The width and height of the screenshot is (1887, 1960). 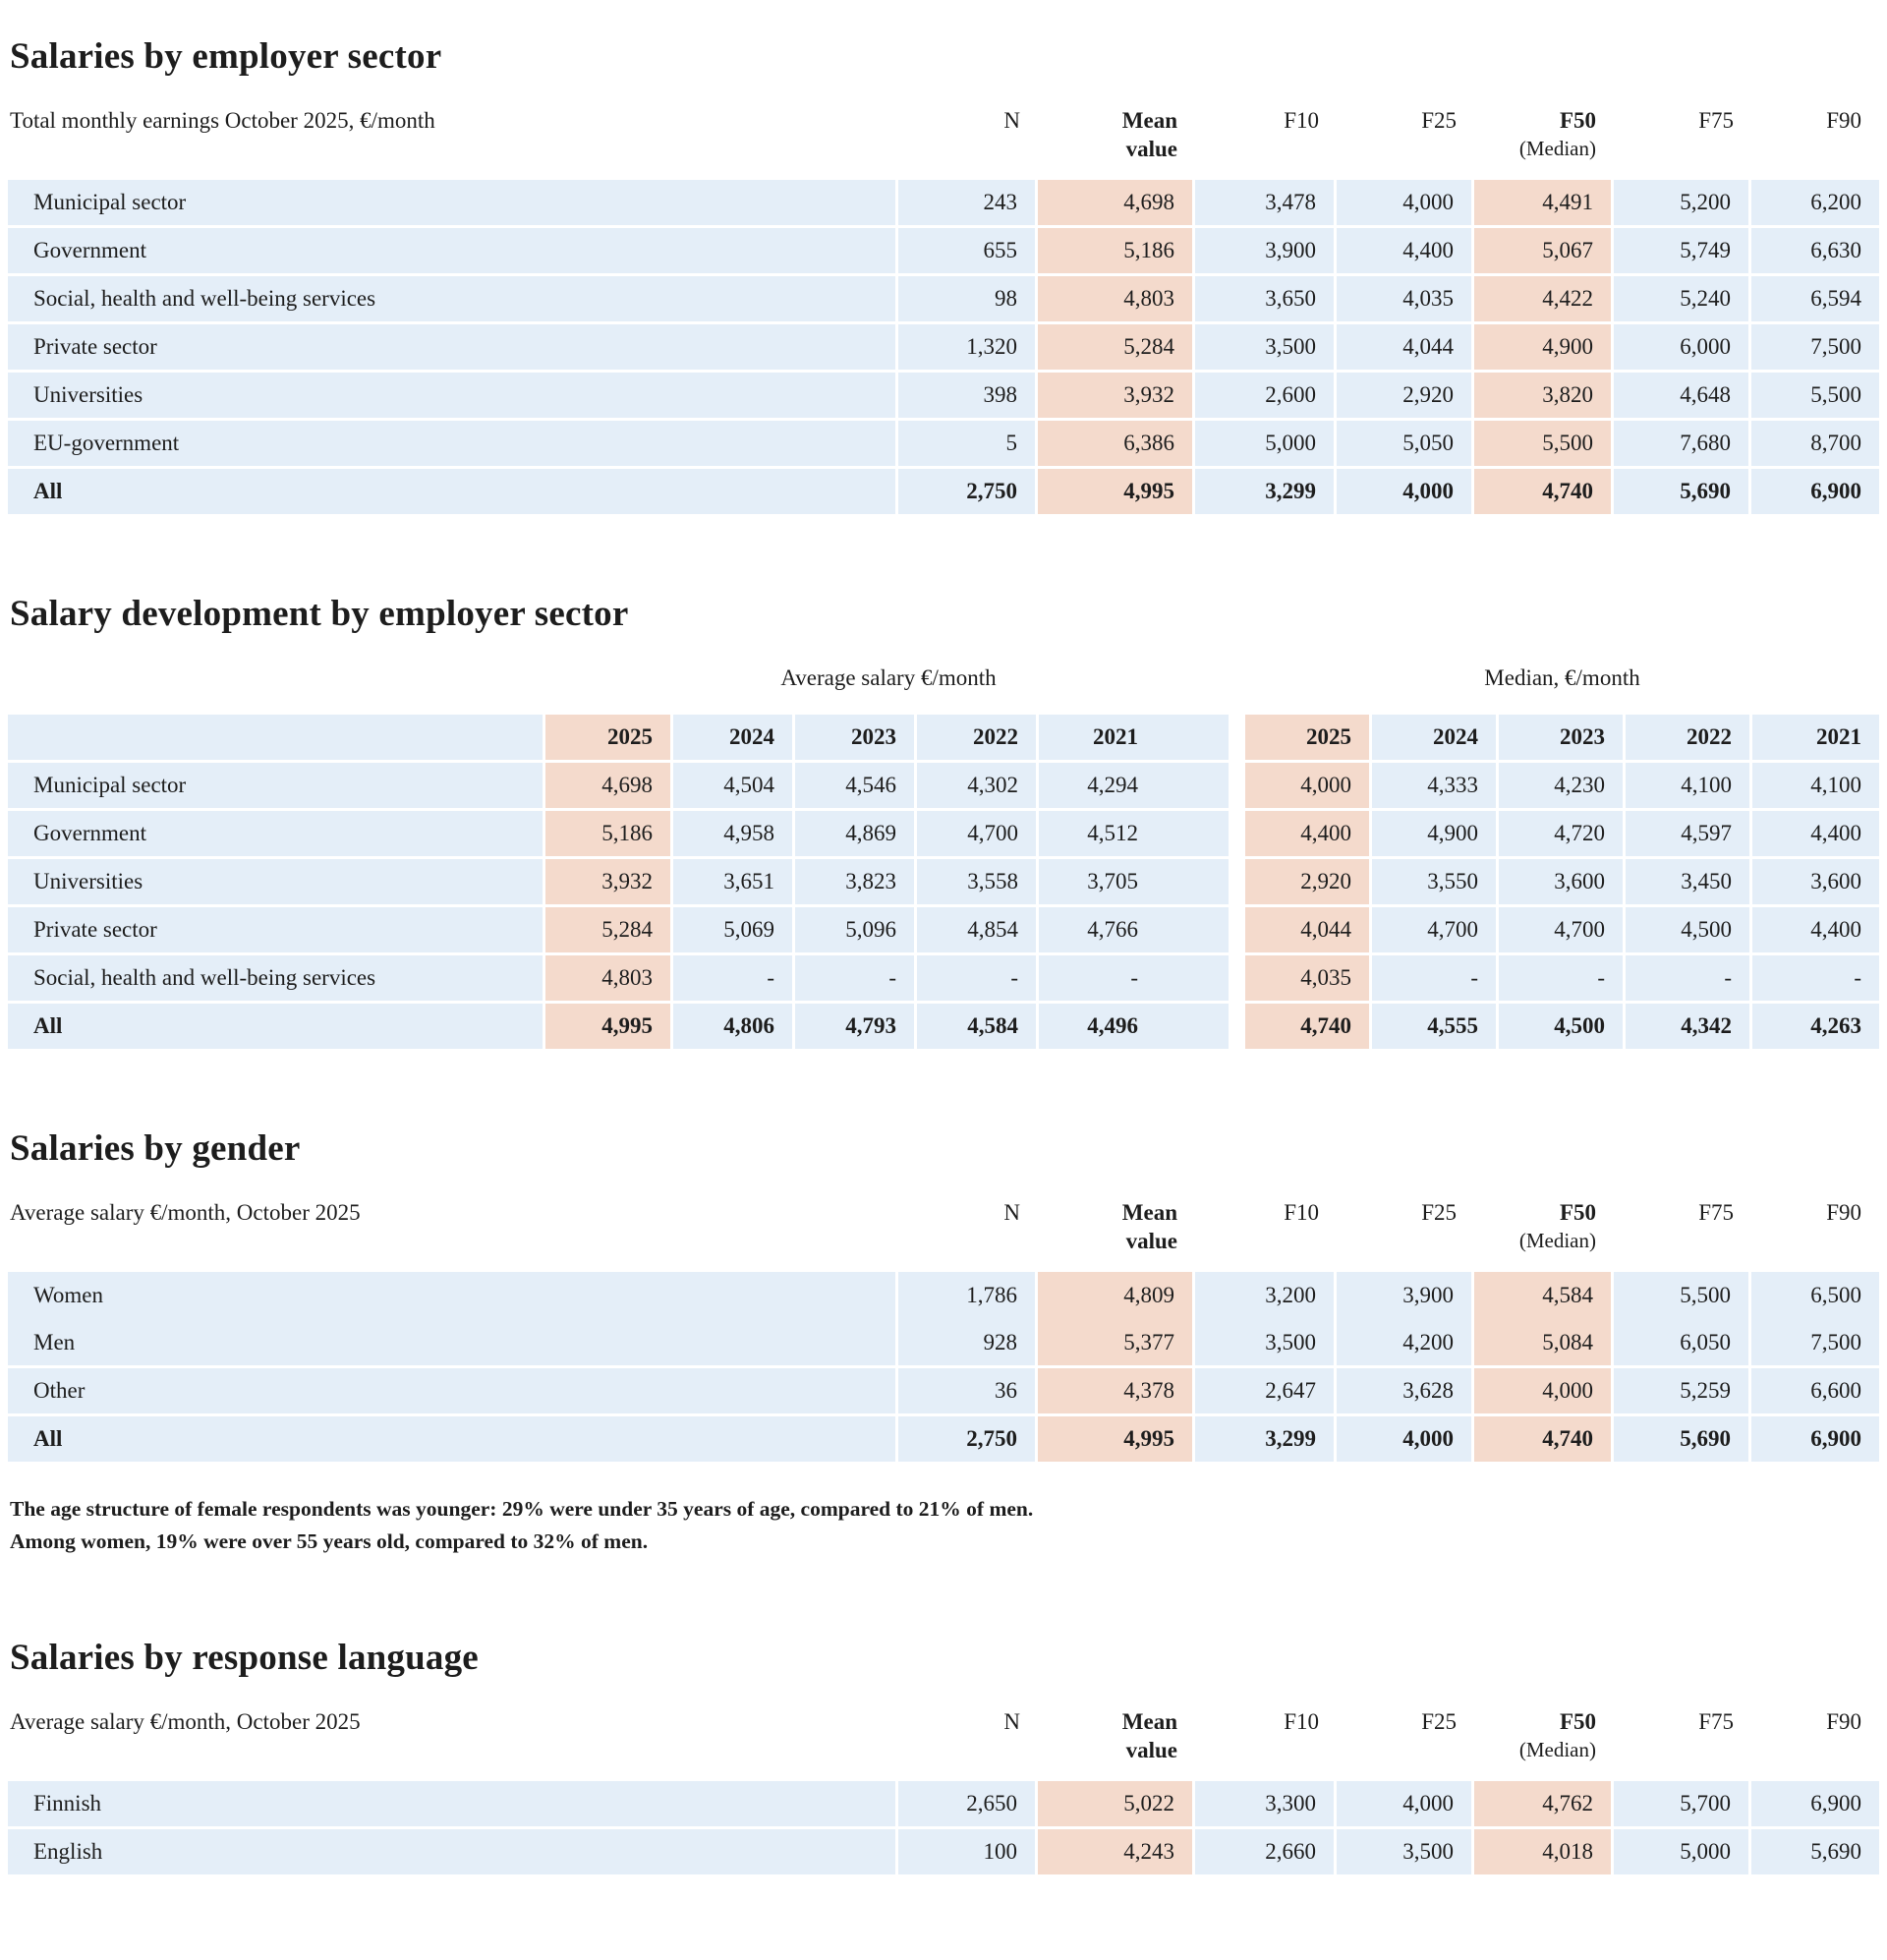 I want to click on value-cell: 4,422, so click(x=1544, y=298).